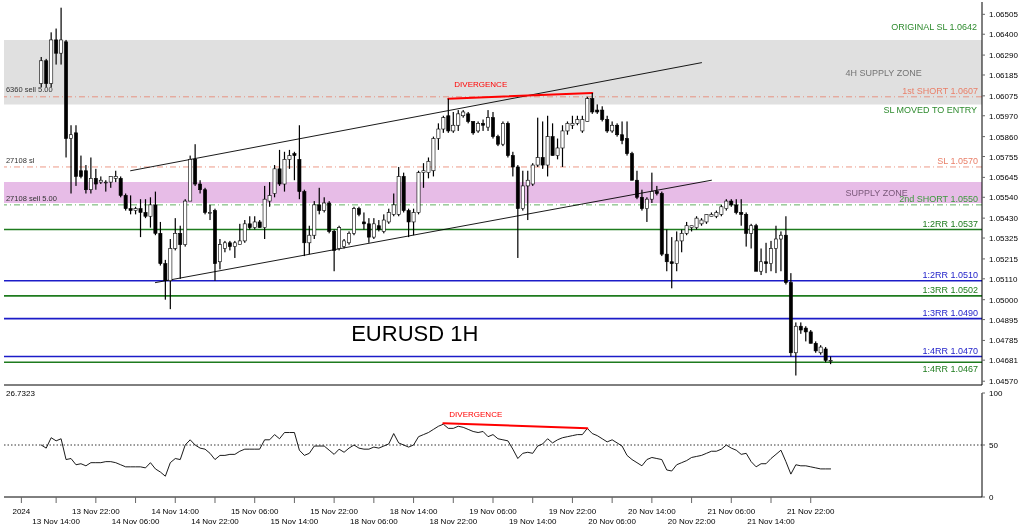  What do you see at coordinates (572, 511) in the screenshot?
I see `x-tick-label: 19 Nov 22:00` at bounding box center [572, 511].